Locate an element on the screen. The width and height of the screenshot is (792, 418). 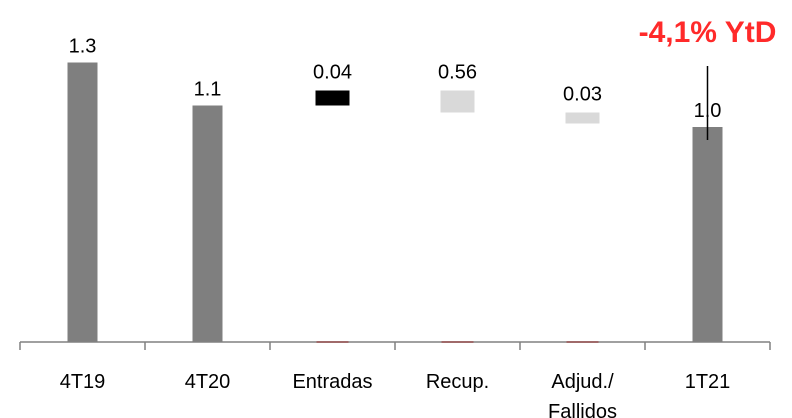
value-label: 1.3 is located at coordinates (83, 47).